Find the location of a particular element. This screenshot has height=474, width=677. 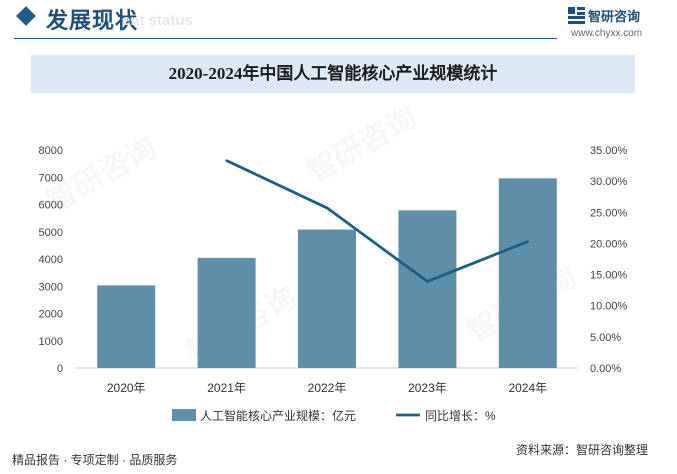

brand-logo: 智研咨询 www.chyxx.com is located at coordinates (620, 24).